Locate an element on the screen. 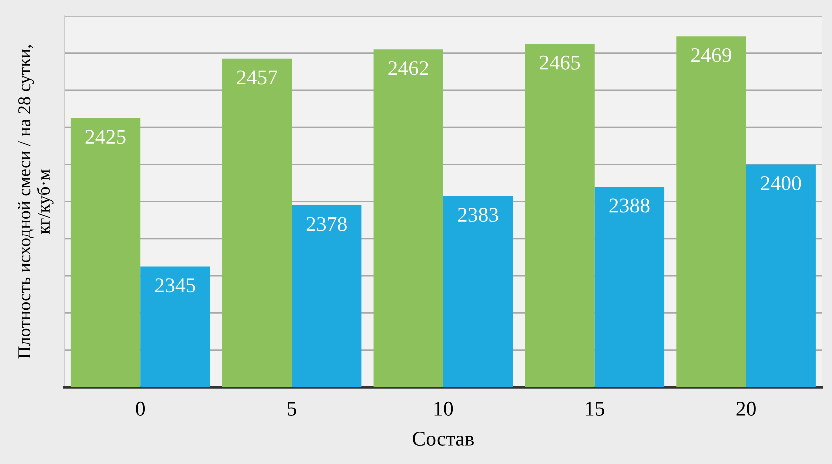 The height and width of the screenshot is (464, 832). data-label: 2465 is located at coordinates (560, 63).